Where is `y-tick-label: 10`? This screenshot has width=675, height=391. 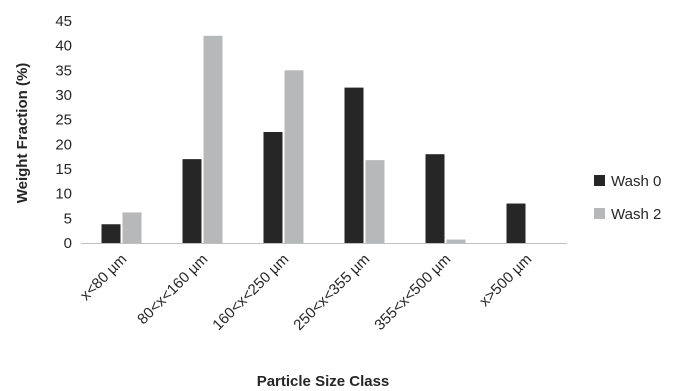 y-tick-label: 10 is located at coordinates (63, 194).